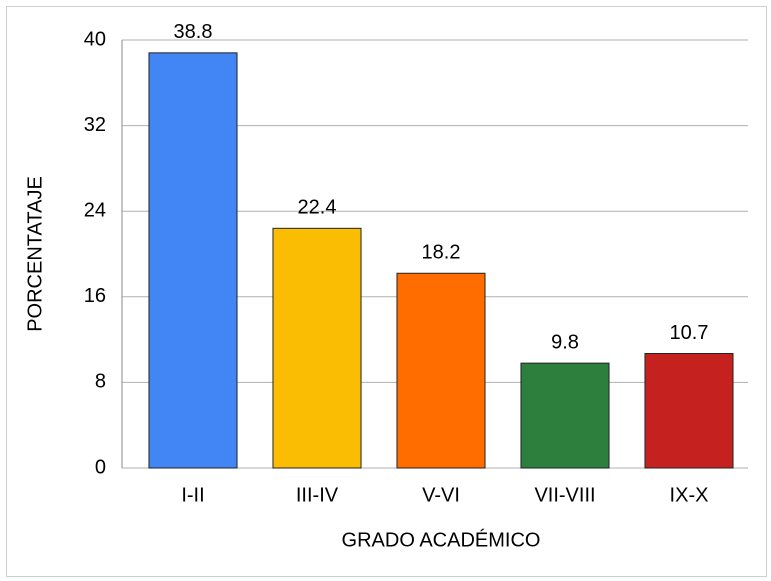 The width and height of the screenshot is (771, 581). Describe the element at coordinates (95, 296) in the screenshot. I see `y-tick-label: 16` at that location.